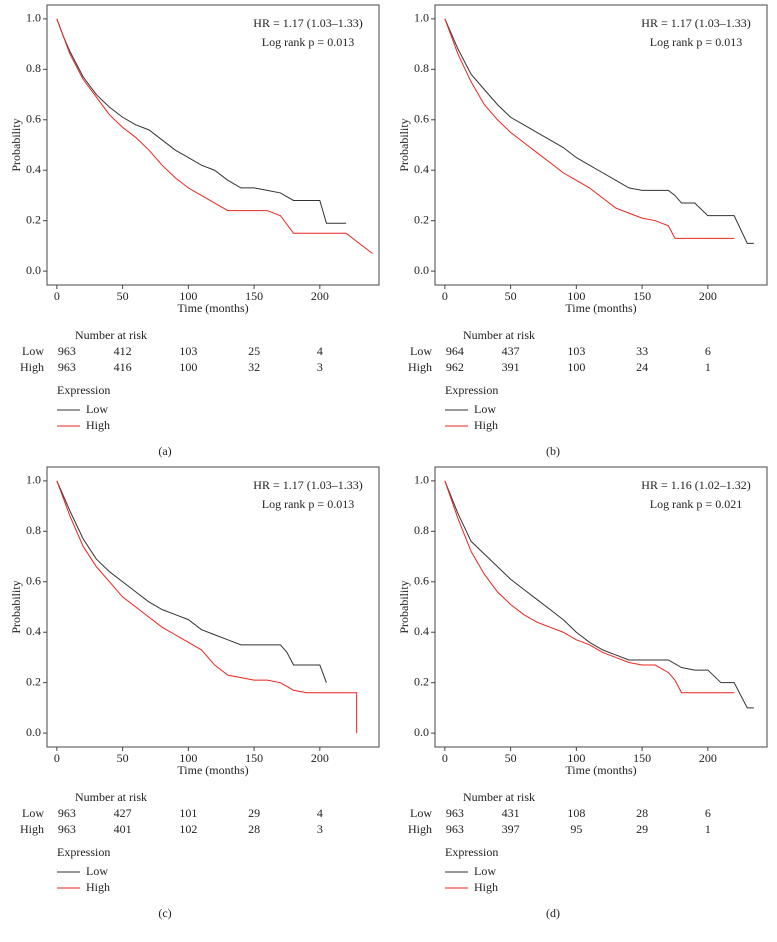 This screenshot has height=942, width=777. I want to click on risk-count: 416, so click(123, 367).